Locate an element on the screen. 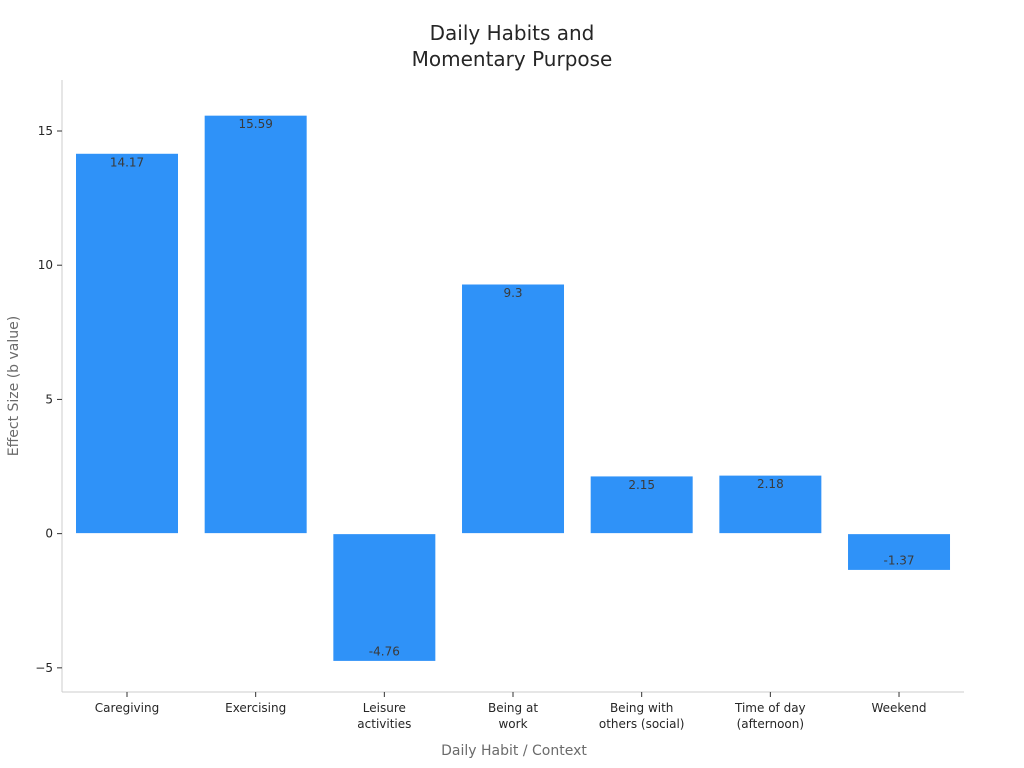 The image size is (1024, 768). bar-value-label: -1.37 is located at coordinates (898, 560).